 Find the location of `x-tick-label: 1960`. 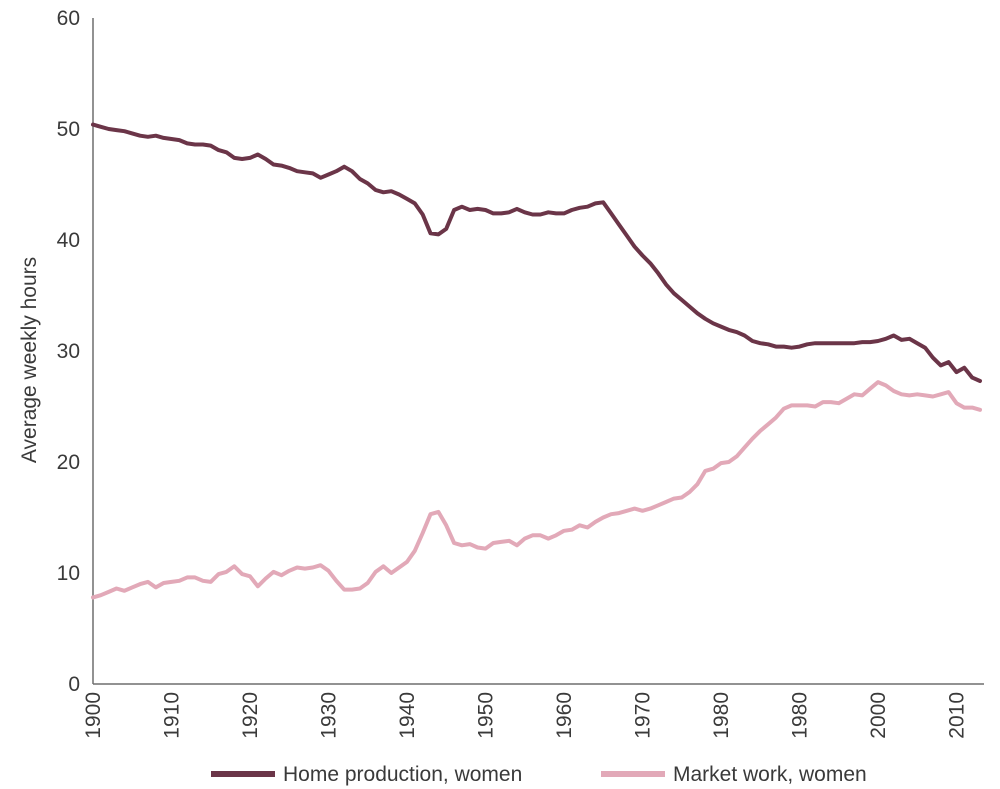

x-tick-label: 1960 is located at coordinates (564, 715).